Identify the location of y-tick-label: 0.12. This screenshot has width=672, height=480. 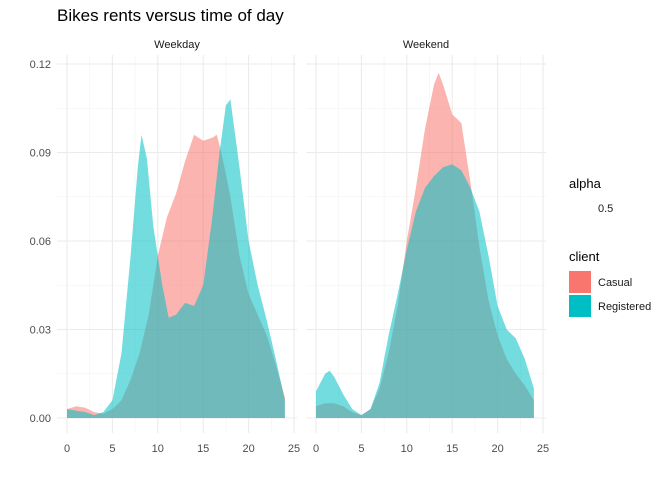
(40, 65).